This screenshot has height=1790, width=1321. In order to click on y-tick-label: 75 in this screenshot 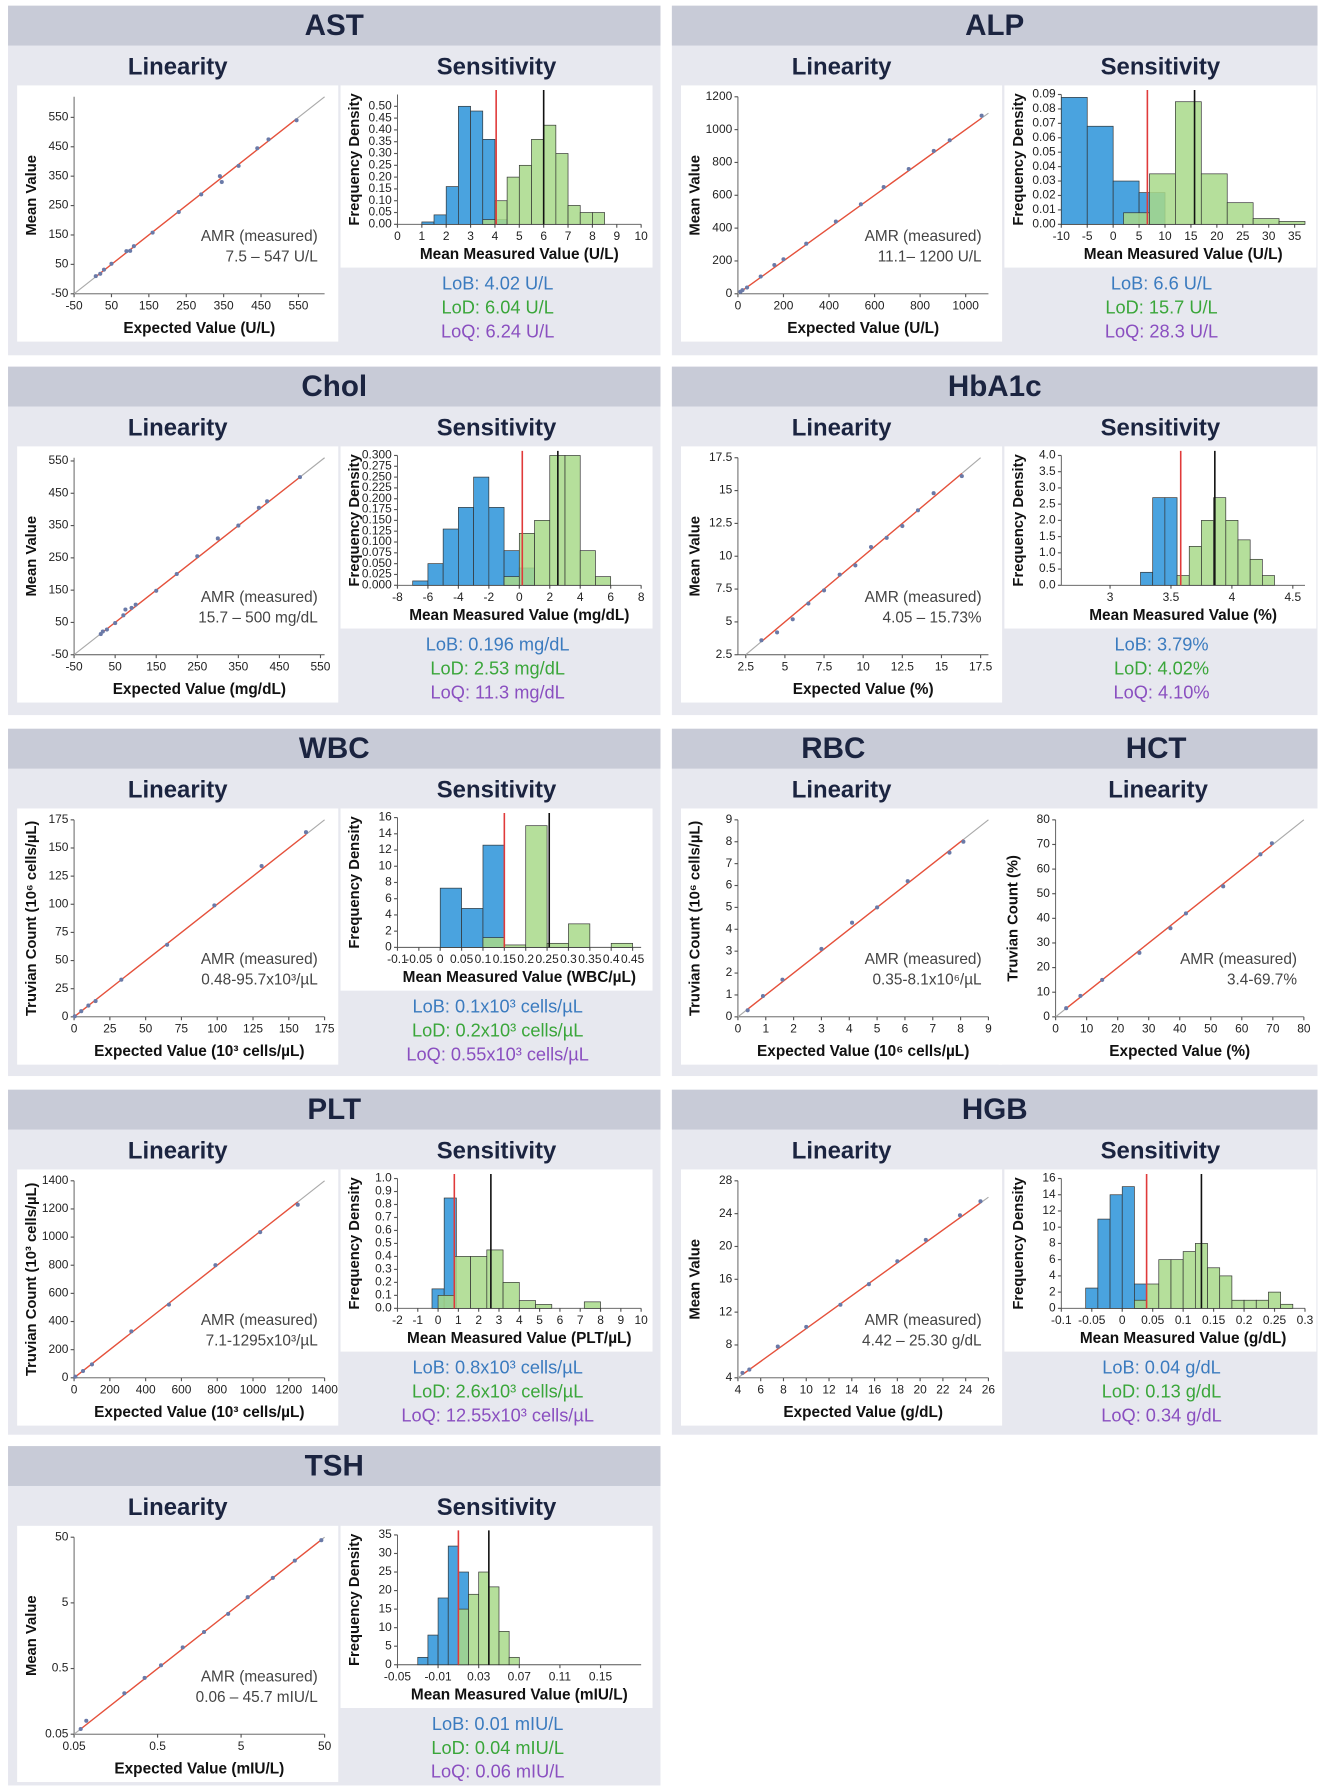, I will do `click(62, 932)`.